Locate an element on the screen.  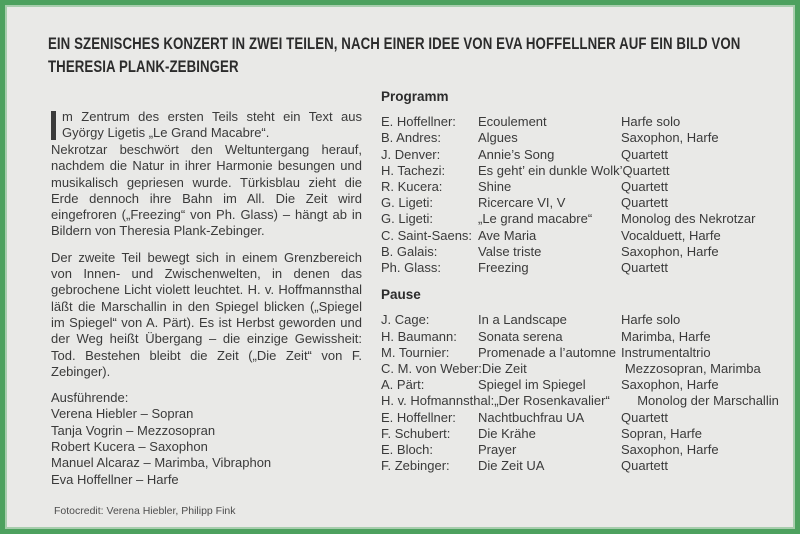
pause-row: E. Bloch: Prayer Saxophon, Harfe is located at coordinates (581, 450).